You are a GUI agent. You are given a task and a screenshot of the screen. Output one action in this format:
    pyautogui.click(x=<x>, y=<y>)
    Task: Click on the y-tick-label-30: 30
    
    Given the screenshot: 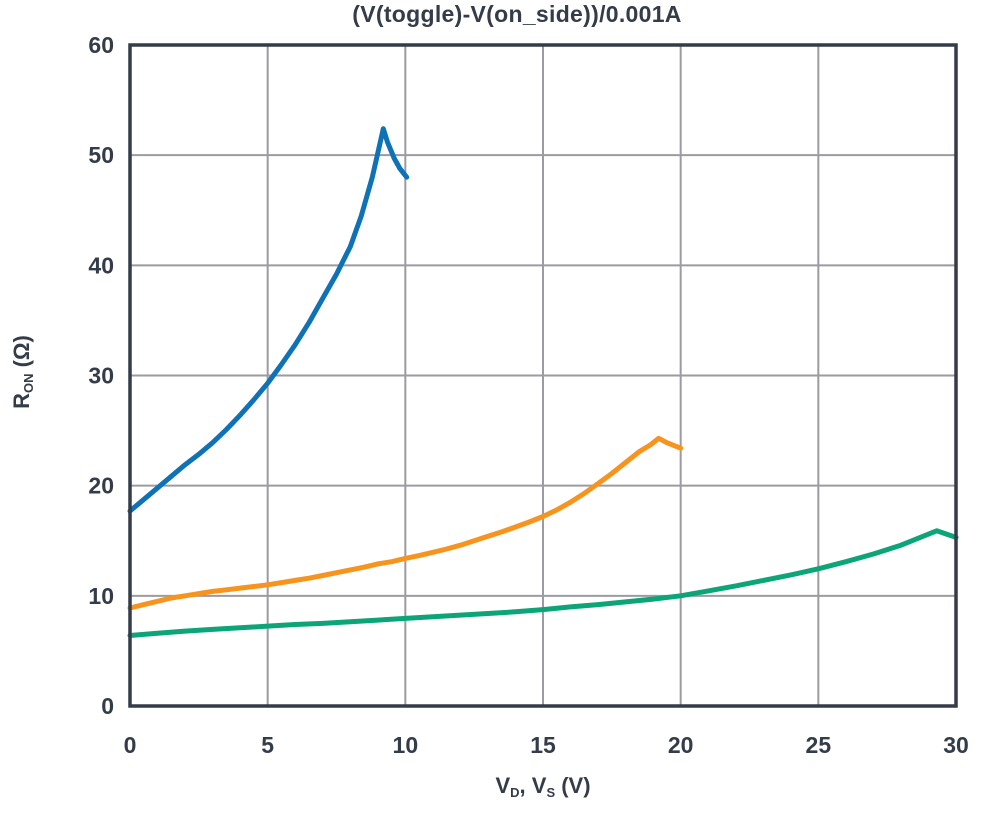 What is the action you would take?
    pyautogui.click(x=101, y=376)
    